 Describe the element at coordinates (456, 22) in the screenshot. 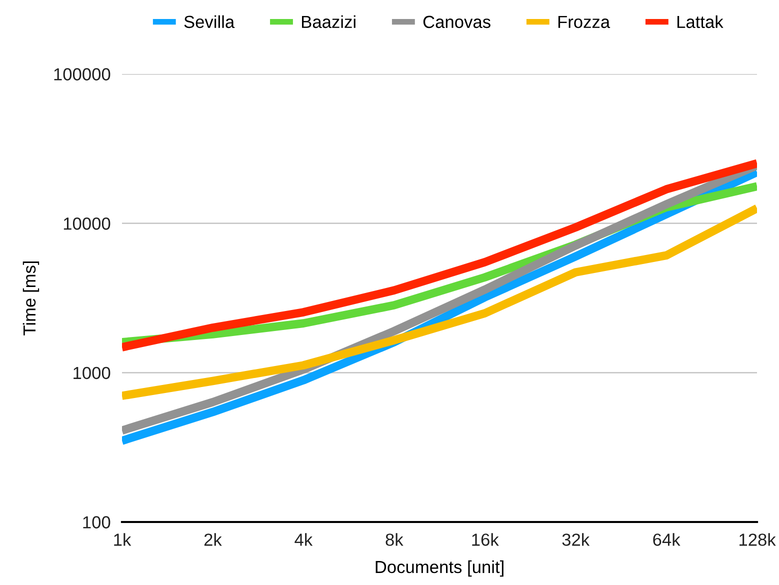

I see `legend-label: Canovas` at that location.